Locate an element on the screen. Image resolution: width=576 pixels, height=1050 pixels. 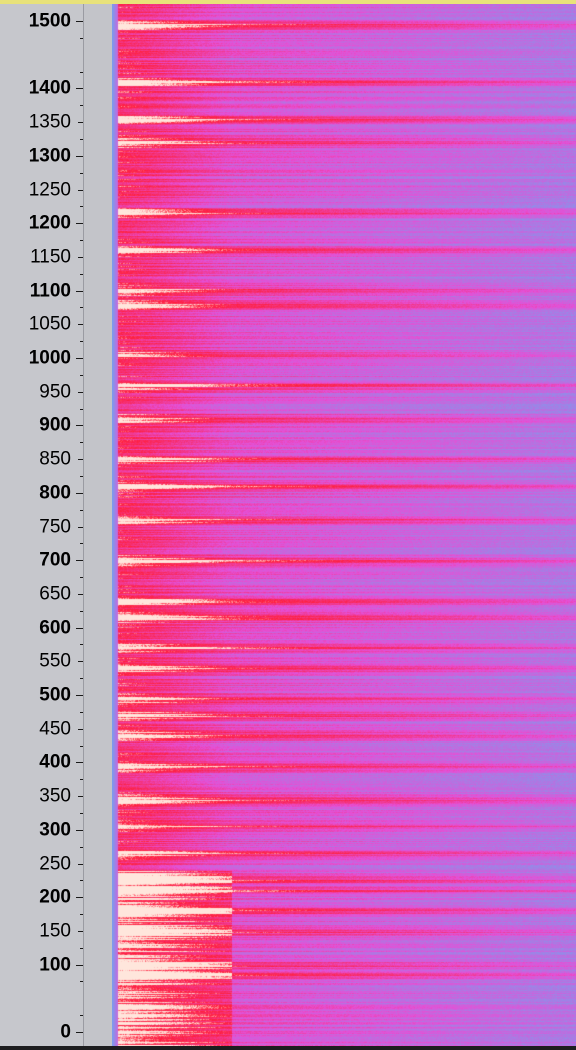
ruler-tick-label: 600 is located at coordinates (55, 628).